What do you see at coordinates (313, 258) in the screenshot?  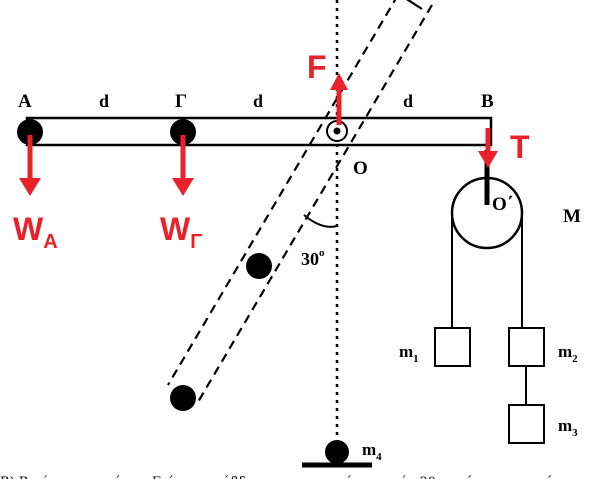 I see `label-angle: 30o` at bounding box center [313, 258].